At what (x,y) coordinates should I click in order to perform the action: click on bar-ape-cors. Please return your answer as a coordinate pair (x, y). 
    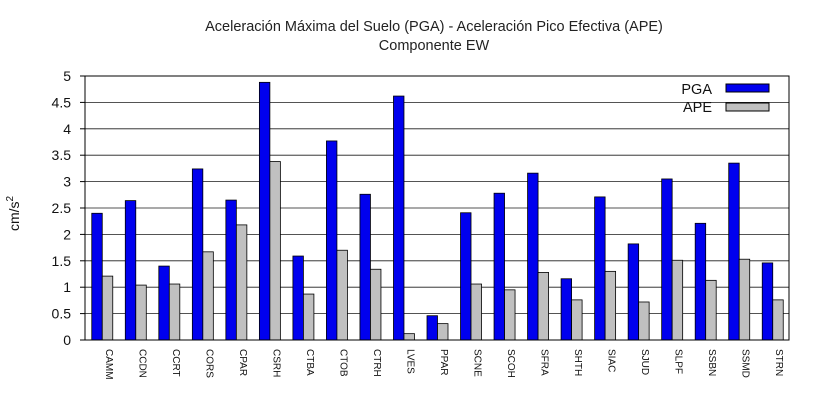
    Looking at the image, I should click on (208, 296).